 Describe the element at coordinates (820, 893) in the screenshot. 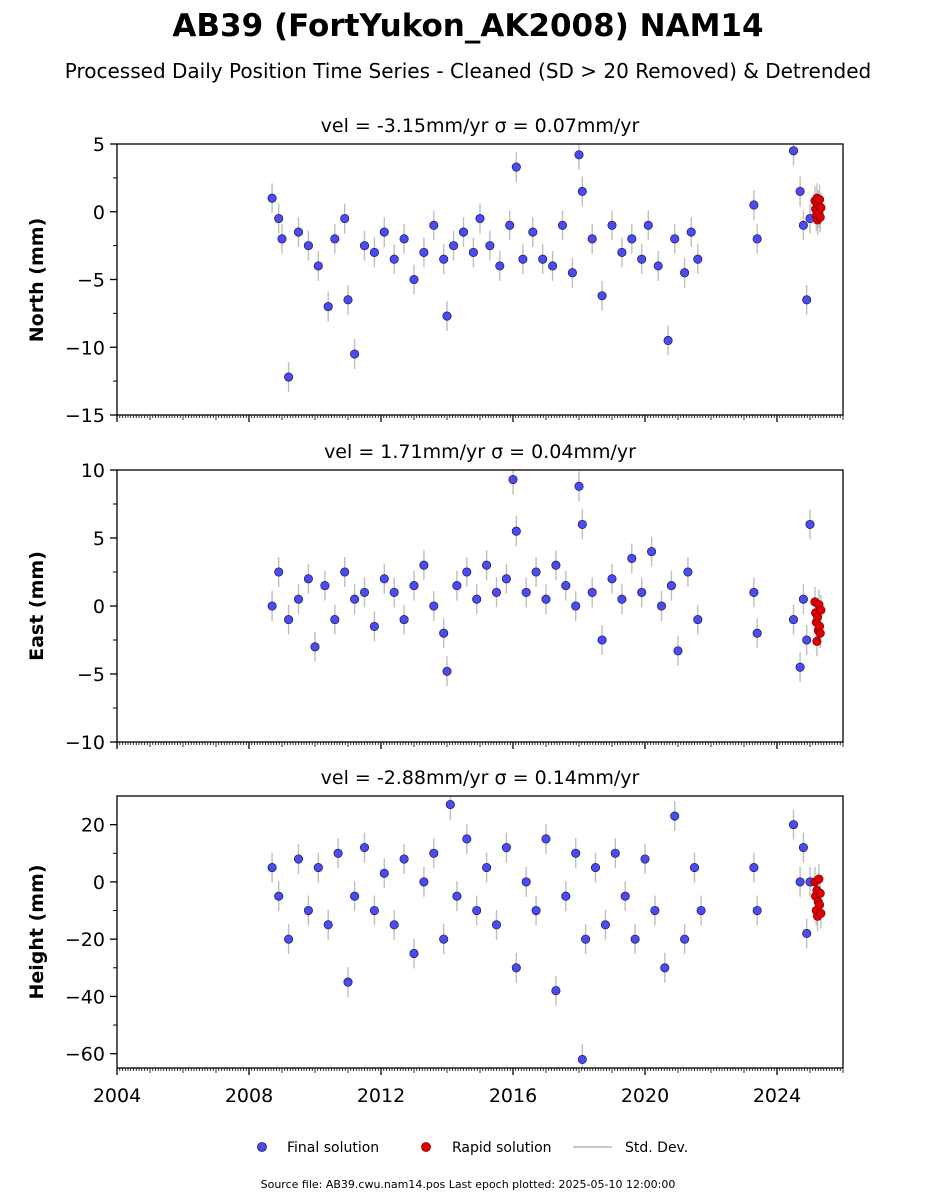

I see `height-rapid-point` at that location.